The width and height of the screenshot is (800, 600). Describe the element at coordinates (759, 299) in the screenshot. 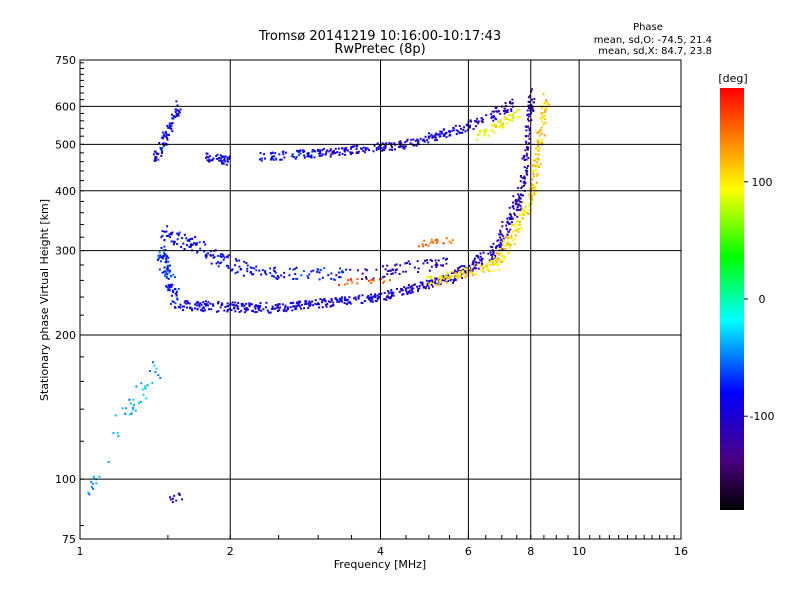

I see `colorbar-ticks: 100 0 -100` at that location.